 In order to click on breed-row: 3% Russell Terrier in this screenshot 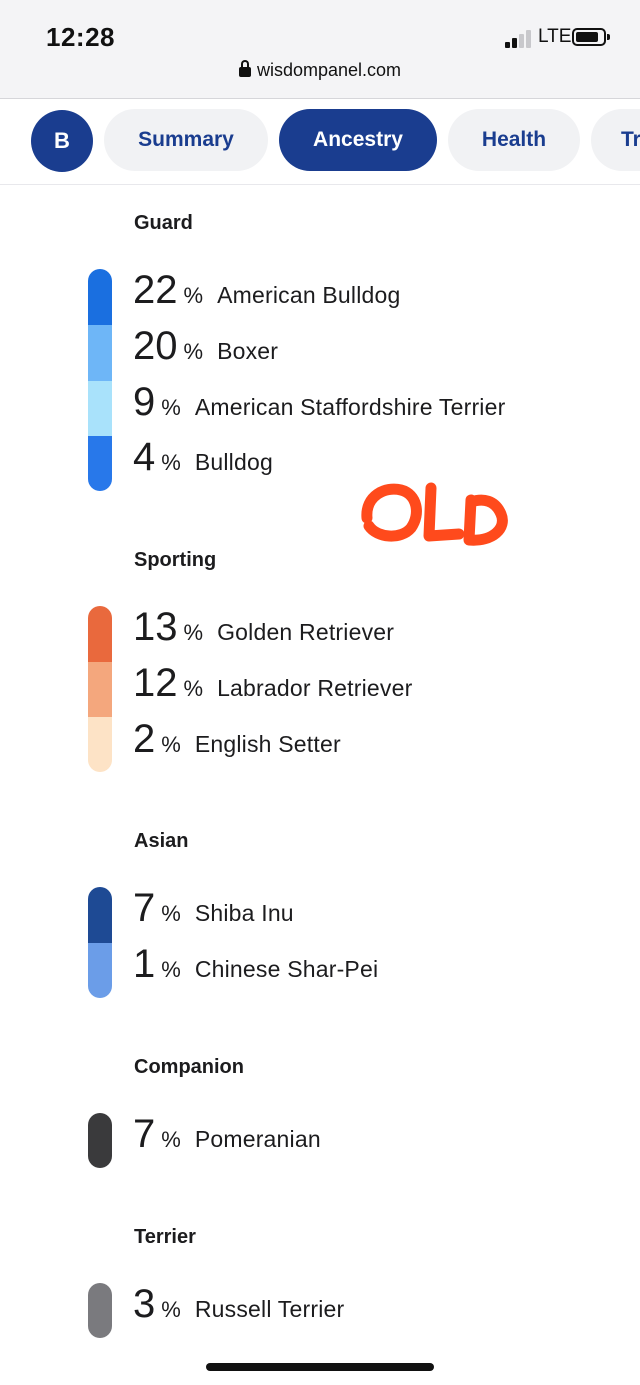, I will do `click(238, 1304)`.